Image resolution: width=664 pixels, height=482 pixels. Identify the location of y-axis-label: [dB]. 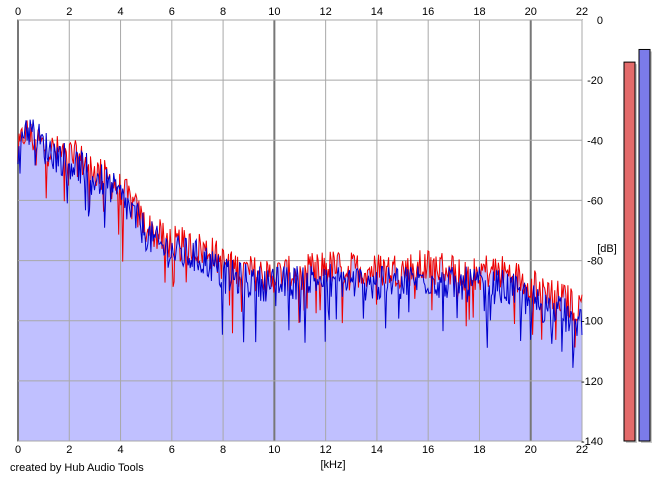
(607, 249).